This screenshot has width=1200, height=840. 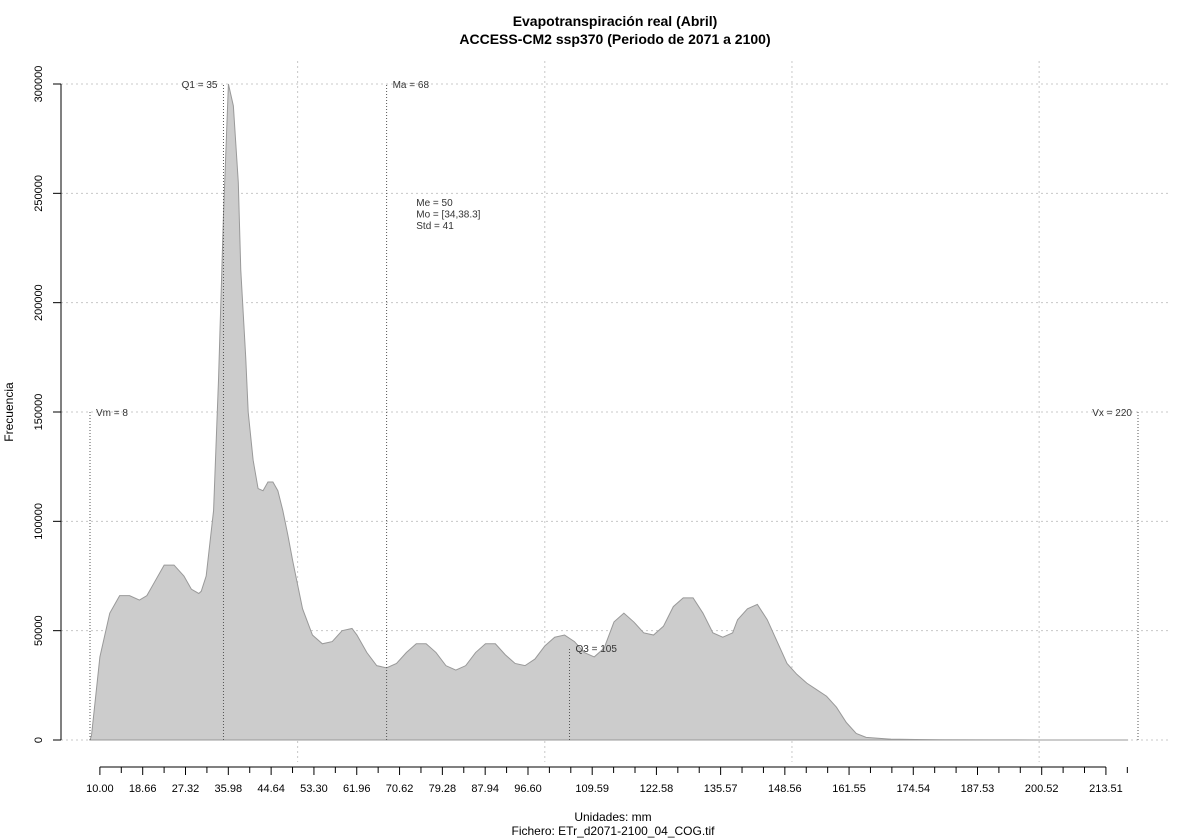 What do you see at coordinates (411, 85) in the screenshot?
I see `stat-label: Ma = 68` at bounding box center [411, 85].